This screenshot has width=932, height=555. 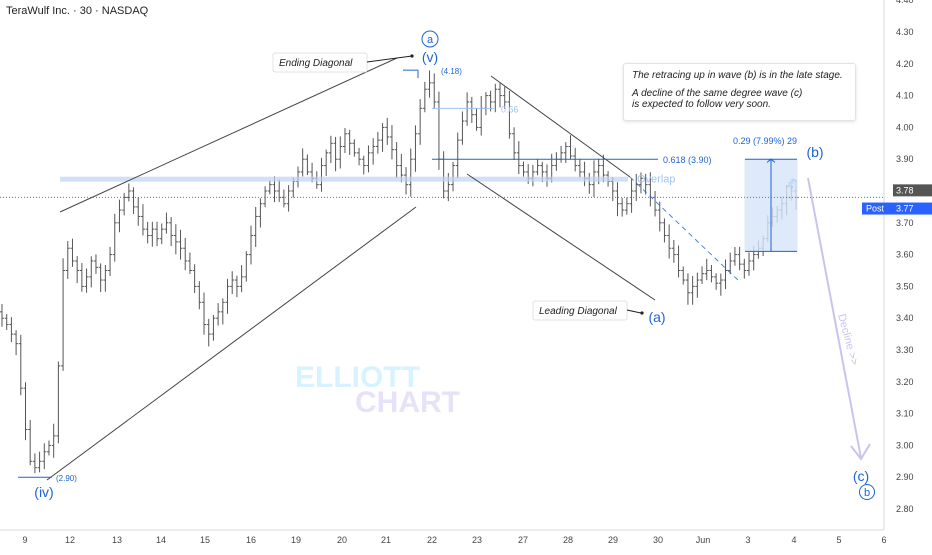 What do you see at coordinates (905, 382) in the screenshot?
I see `price-tick-label: 3.20` at bounding box center [905, 382].